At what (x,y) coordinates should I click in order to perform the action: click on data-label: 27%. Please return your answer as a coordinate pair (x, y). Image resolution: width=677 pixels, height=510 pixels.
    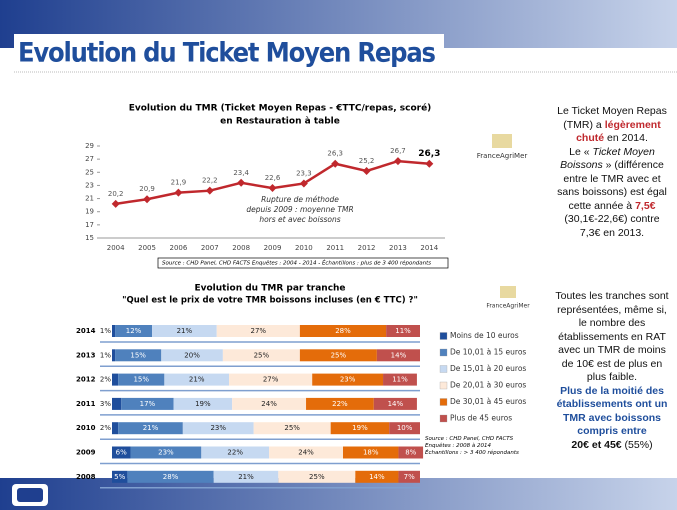
    Looking at the image, I should click on (259, 331).